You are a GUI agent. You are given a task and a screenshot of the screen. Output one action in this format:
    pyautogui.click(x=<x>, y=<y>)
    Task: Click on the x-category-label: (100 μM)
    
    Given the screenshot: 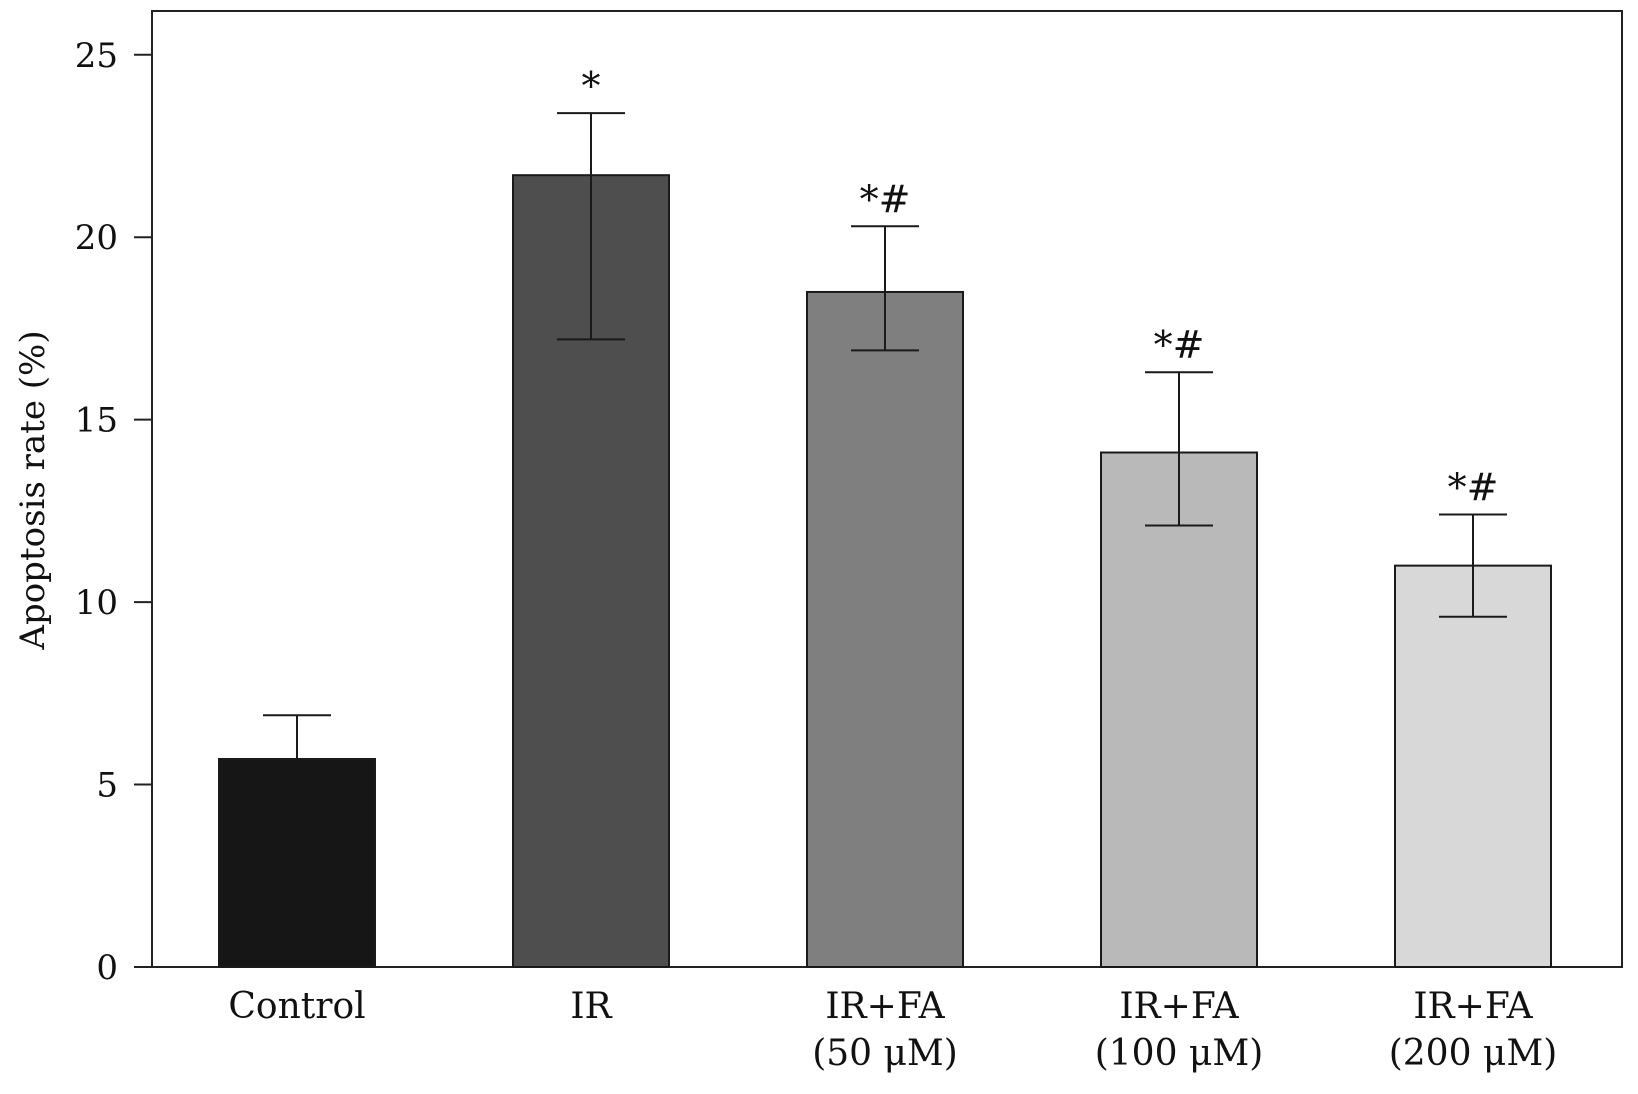 What is the action you would take?
    pyautogui.click(x=1179, y=1053)
    